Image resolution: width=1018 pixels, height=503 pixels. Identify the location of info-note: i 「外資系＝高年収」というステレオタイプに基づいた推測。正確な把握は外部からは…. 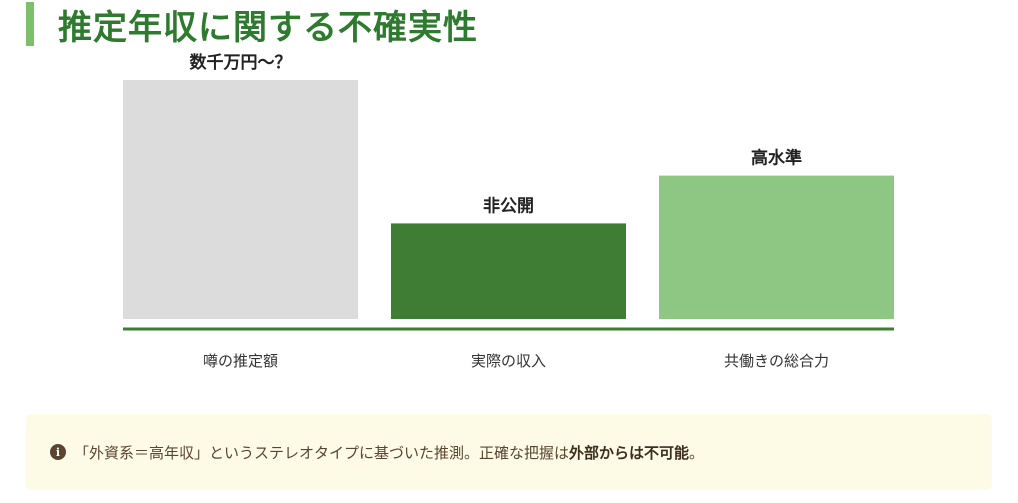
(509, 452).